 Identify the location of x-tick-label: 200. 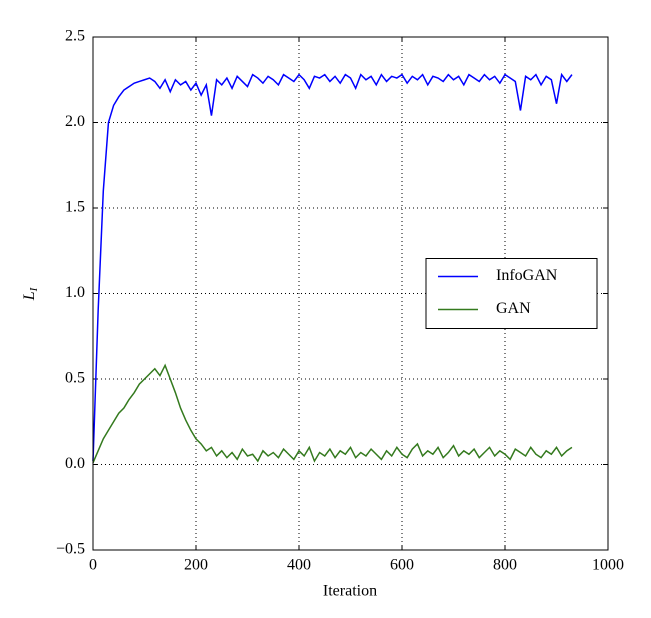
(196, 565).